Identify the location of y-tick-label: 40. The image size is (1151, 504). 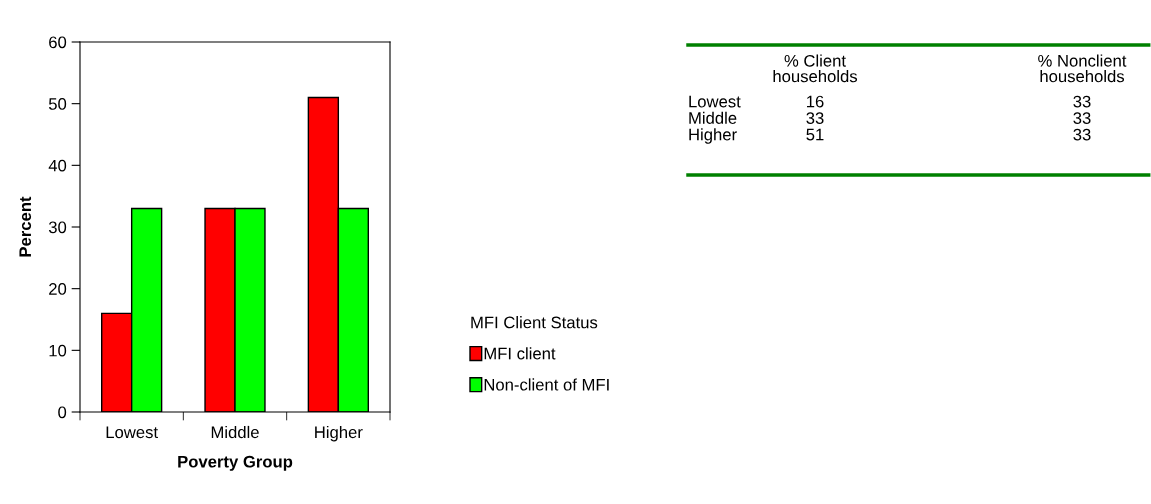
(57, 165).